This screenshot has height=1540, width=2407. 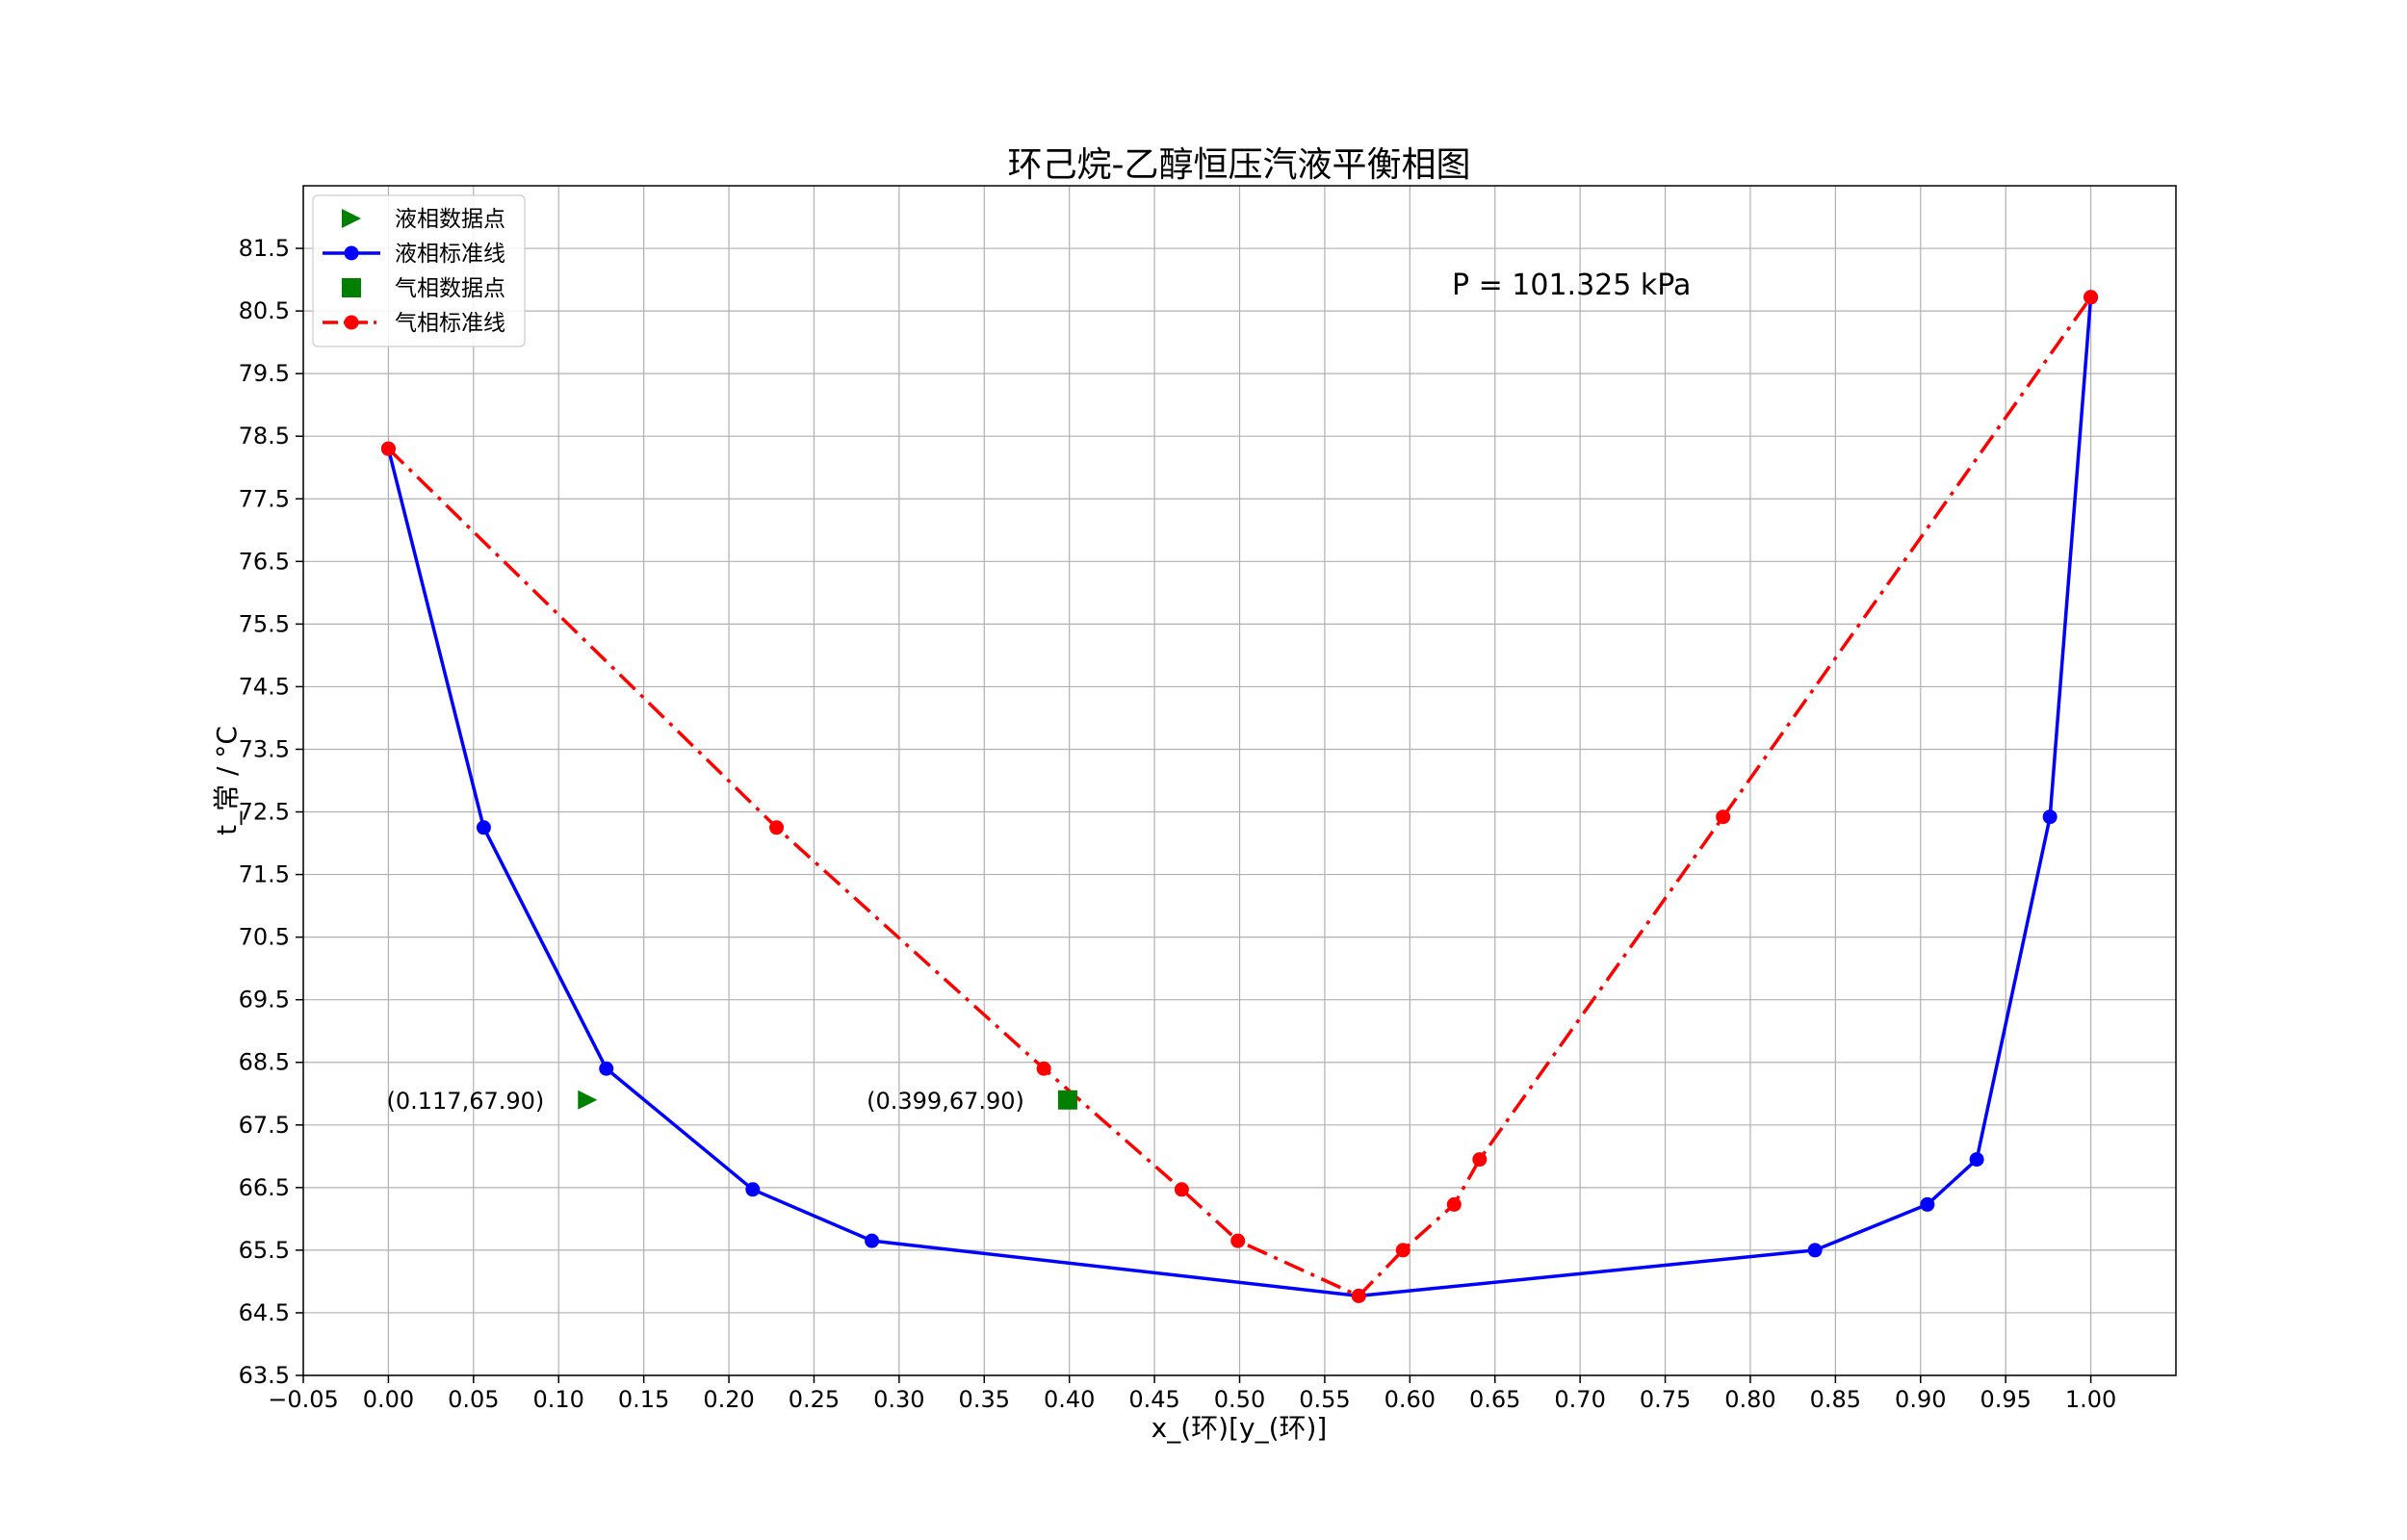 What do you see at coordinates (264, 1187) in the screenshot?
I see `y-tick-label: 66.5` at bounding box center [264, 1187].